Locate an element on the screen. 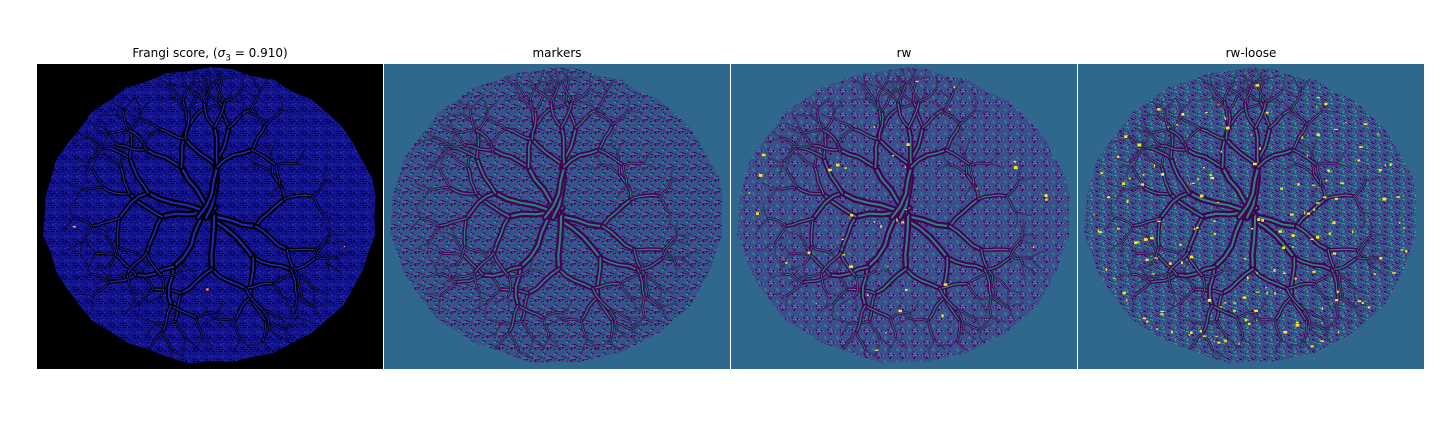 The width and height of the screenshot is (1440, 432). panel-title-rw-loose: rw-loose is located at coordinates (1251, 53).